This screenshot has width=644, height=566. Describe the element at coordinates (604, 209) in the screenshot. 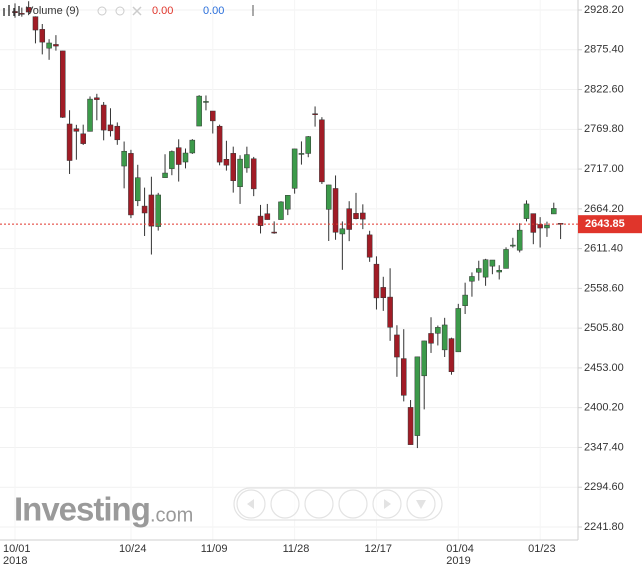

I see `y-tick-label: 2664.20` at that location.